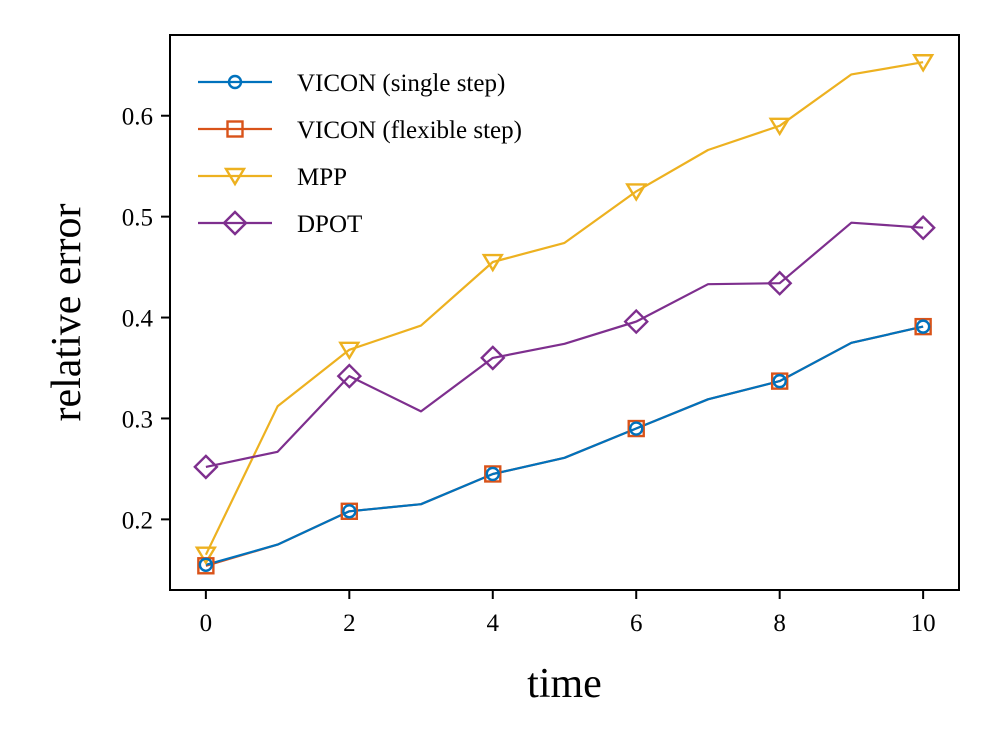  Describe the element at coordinates (137, 218) in the screenshot. I see `y-tick-label: 0.5` at that location.